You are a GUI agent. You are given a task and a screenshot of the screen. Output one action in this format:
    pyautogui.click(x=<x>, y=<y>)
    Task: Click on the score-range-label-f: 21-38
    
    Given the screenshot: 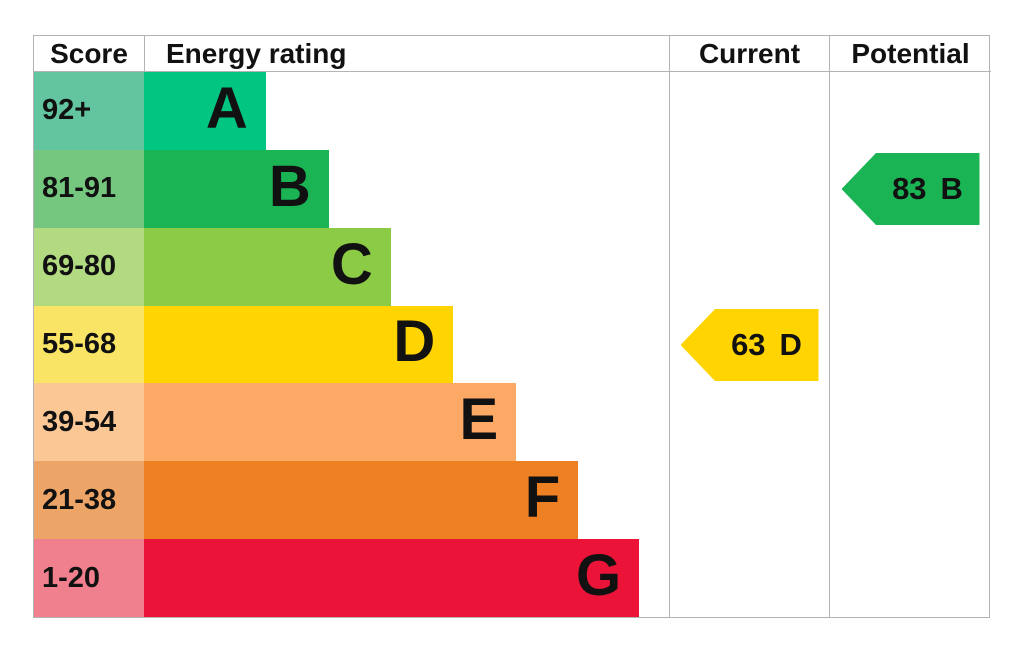 What is the action you would take?
    pyautogui.click(x=89, y=500)
    